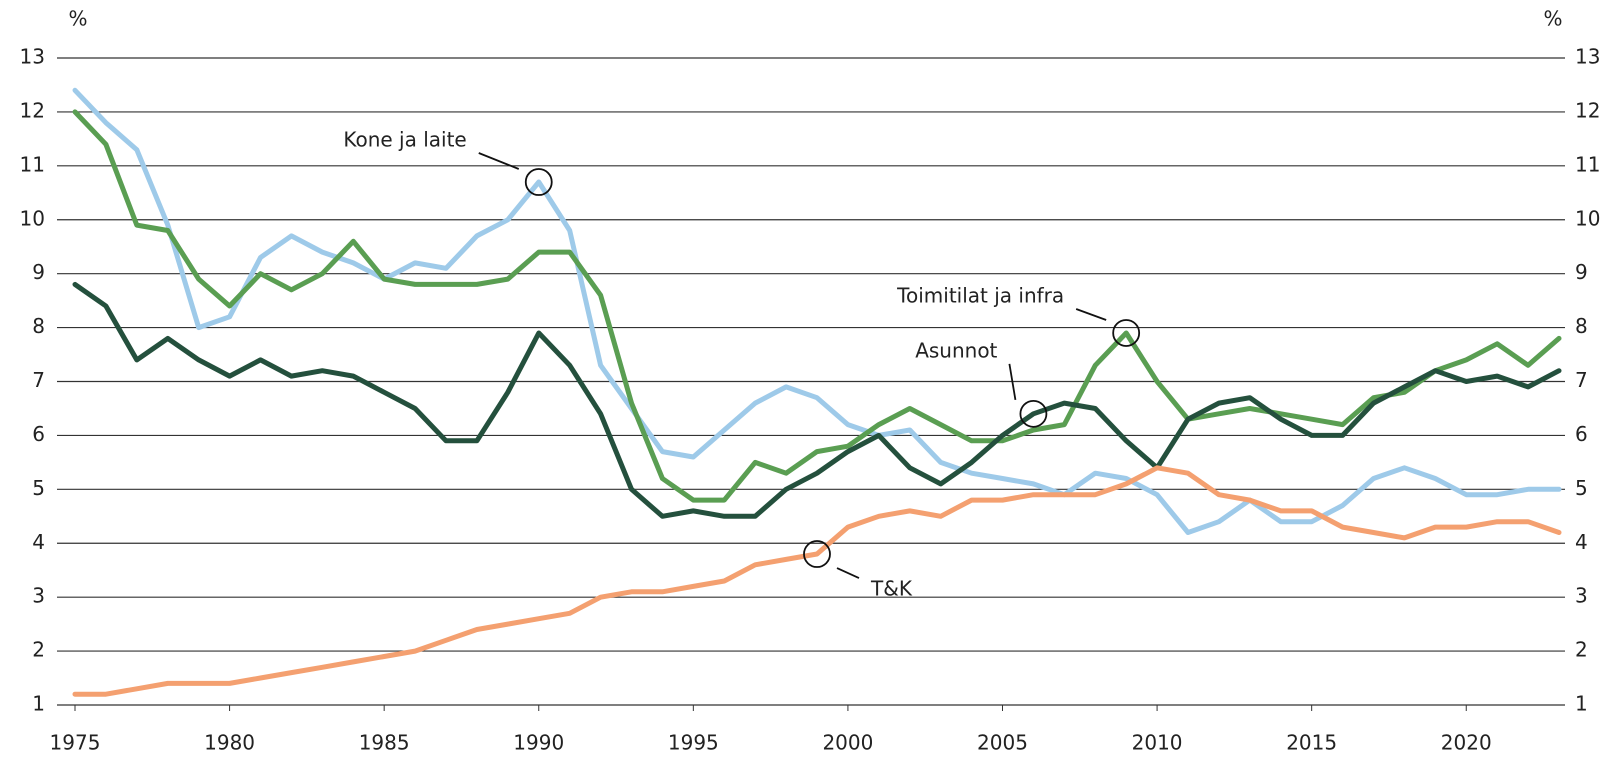  I want to click on y-tick-label-right: 7, so click(1581, 380).